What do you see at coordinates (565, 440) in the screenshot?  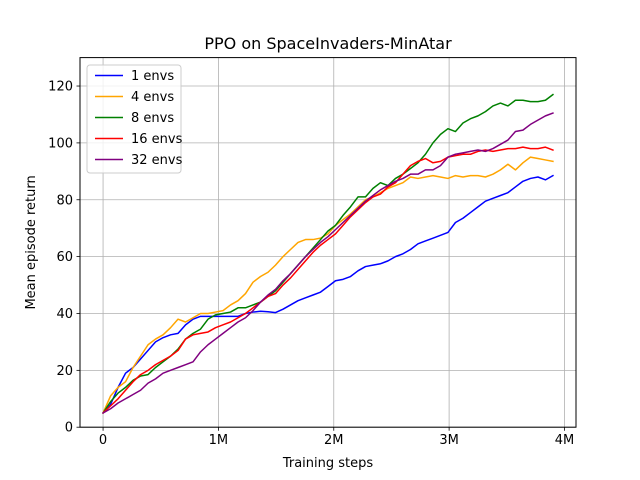 I see `x-tick-label: 4M` at bounding box center [565, 440].